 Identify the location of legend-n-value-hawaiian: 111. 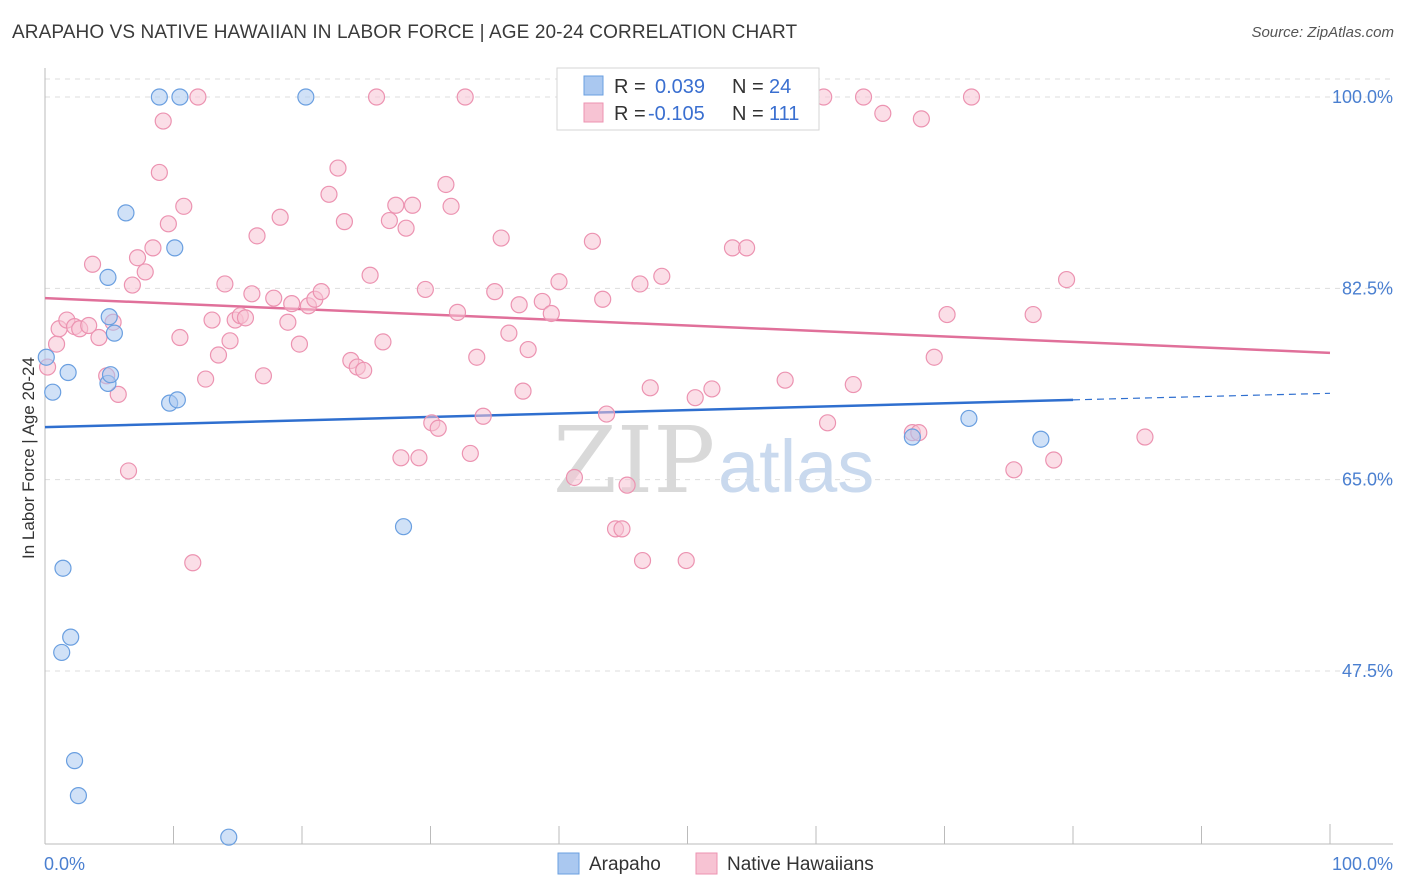
(784, 114).